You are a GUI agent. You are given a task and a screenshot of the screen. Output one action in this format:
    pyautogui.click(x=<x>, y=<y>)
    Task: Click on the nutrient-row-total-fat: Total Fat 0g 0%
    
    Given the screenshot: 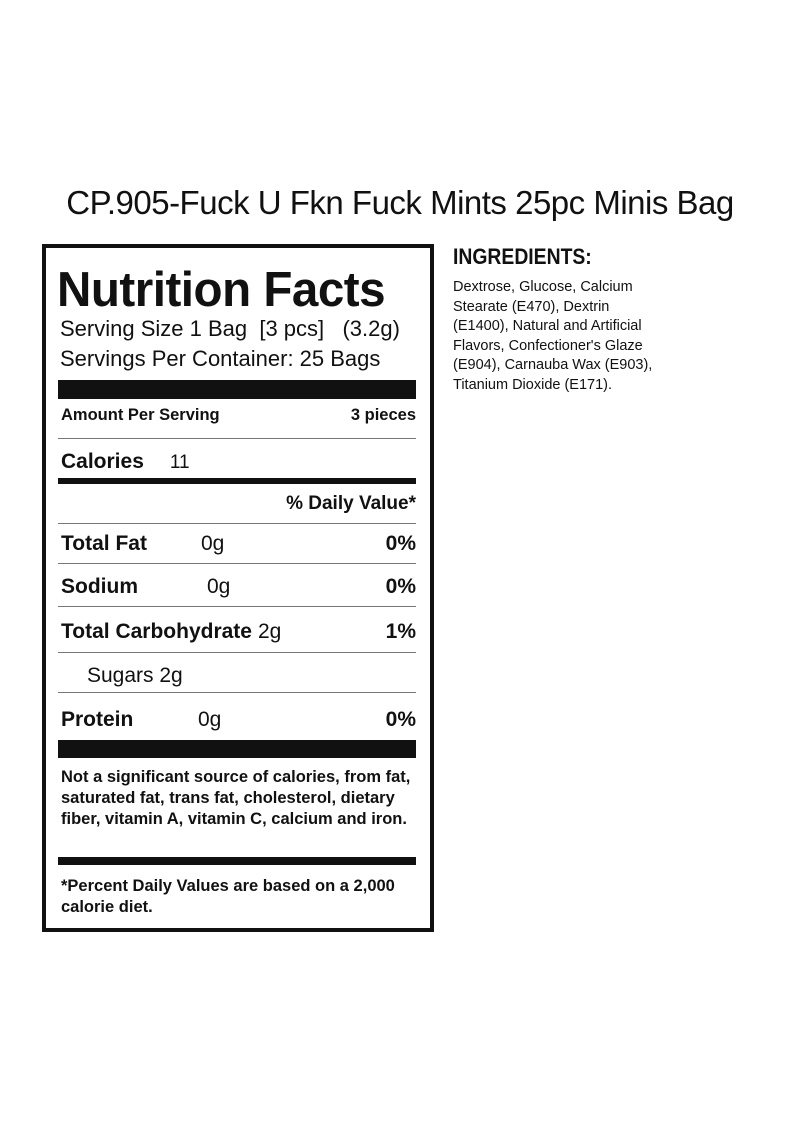 What is the action you would take?
    pyautogui.click(x=238, y=544)
    